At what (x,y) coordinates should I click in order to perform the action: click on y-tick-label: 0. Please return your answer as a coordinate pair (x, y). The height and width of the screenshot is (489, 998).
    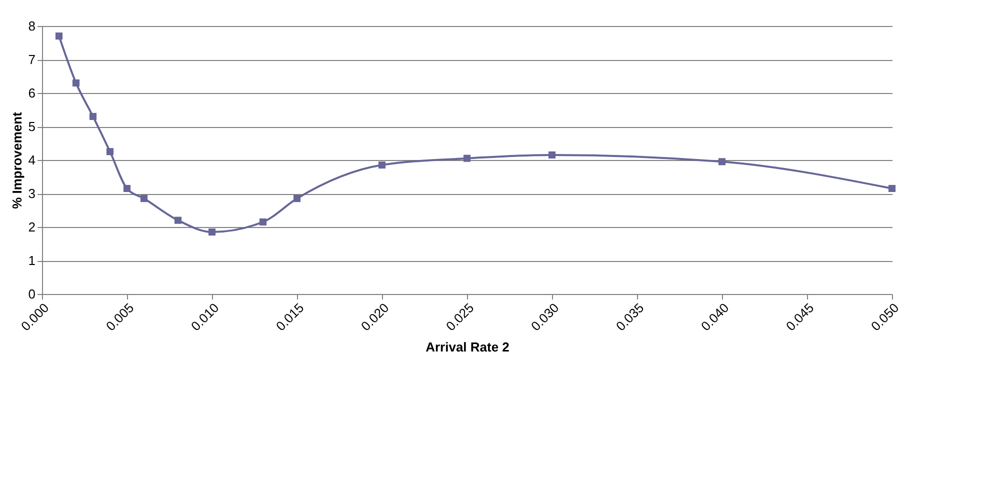
    Looking at the image, I should click on (32, 294).